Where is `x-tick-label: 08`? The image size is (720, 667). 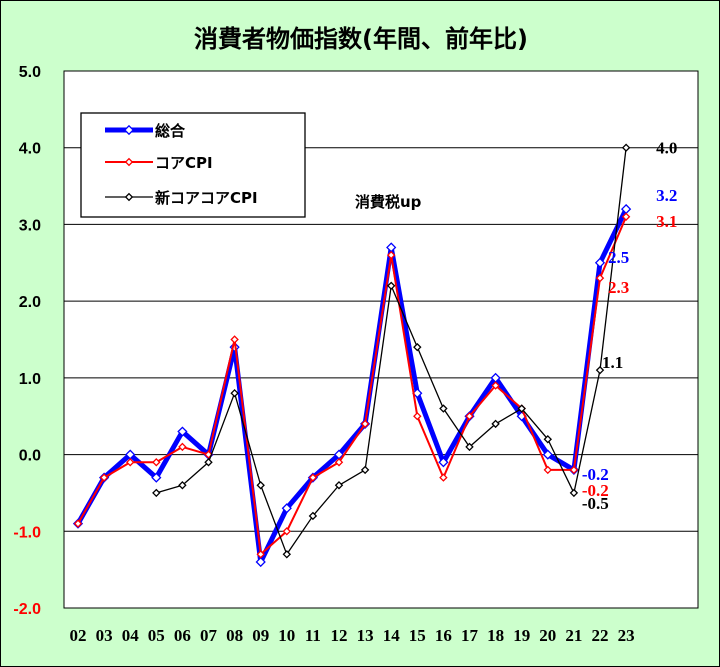
x-tick-label: 08 is located at coordinates (234, 635).